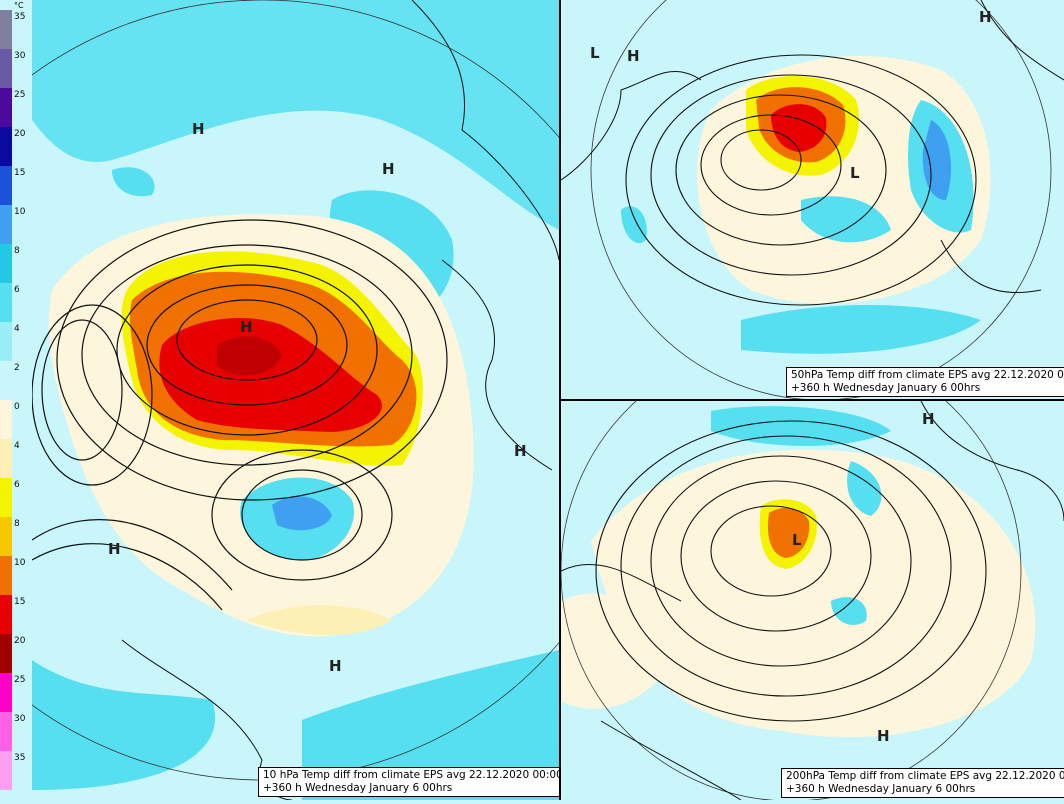 The width and height of the screenshot is (1064, 804). I want to click on temperature-colorbar: °C 35 30 25 20 15 10 8 6 4 2 0 4 6 8 10 15 20 25 30 35, so click(16, 400).